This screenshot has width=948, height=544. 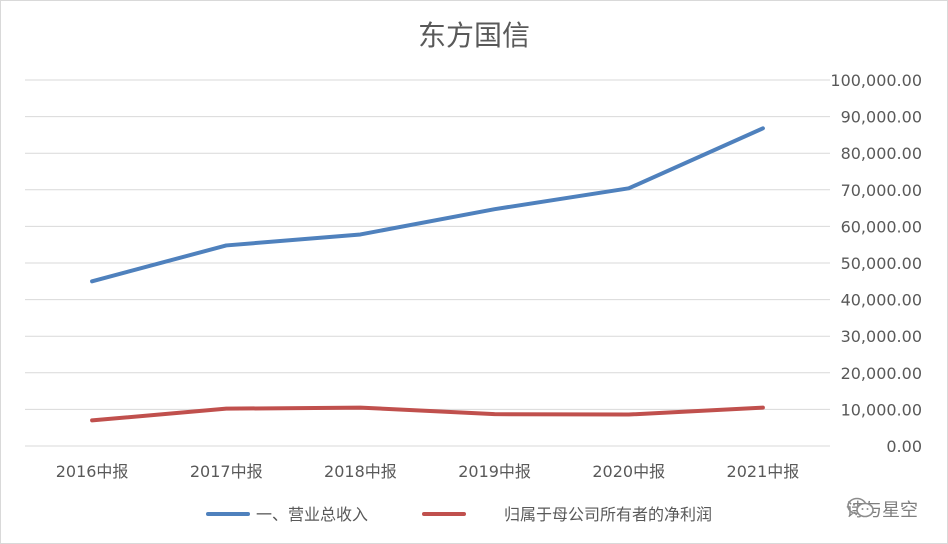 What do you see at coordinates (881, 409) in the screenshot?
I see `y-tick-label: 10,000.00` at bounding box center [881, 409].